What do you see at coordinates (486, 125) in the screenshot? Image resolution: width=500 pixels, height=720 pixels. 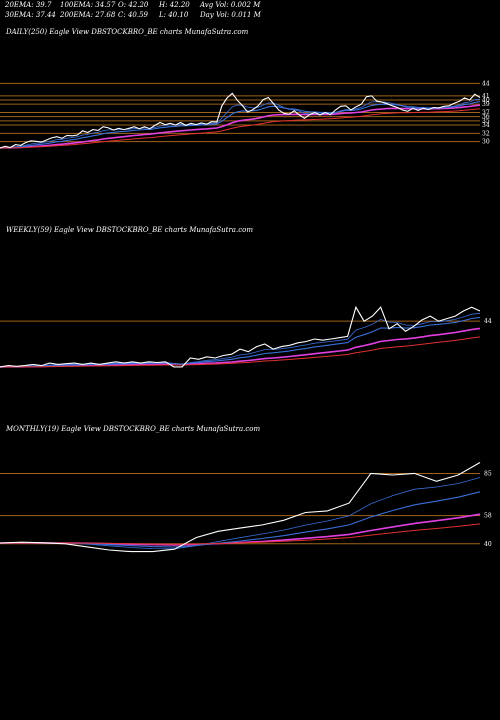 I see `level-label: 34` at bounding box center [486, 125].